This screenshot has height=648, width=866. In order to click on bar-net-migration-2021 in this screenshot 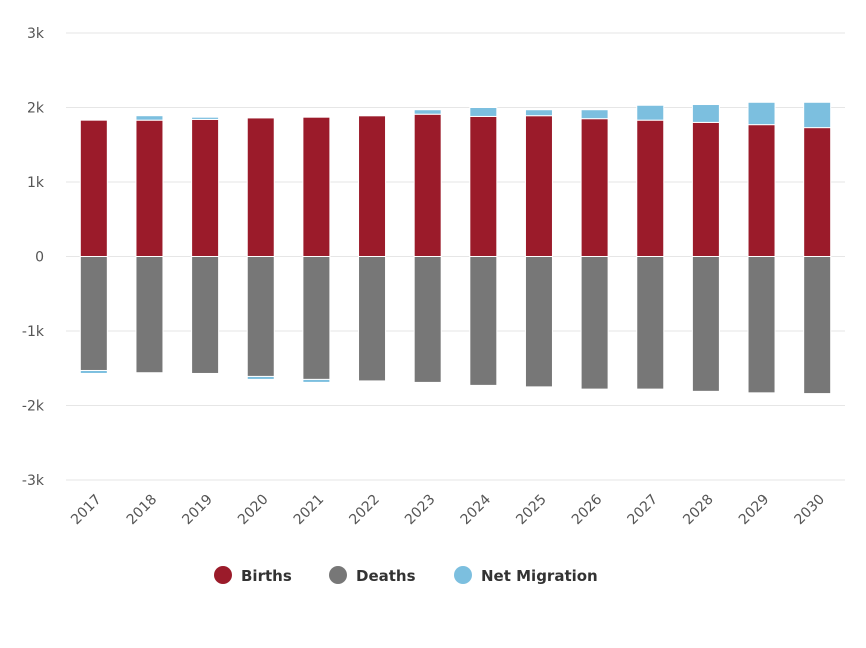, I will do `click(316, 380)`.